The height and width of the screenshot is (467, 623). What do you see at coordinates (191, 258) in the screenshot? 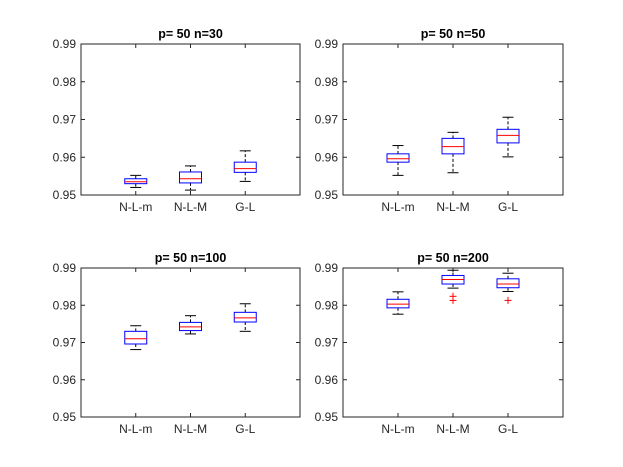
I see `chart-title: p= 50 n=100` at bounding box center [191, 258].